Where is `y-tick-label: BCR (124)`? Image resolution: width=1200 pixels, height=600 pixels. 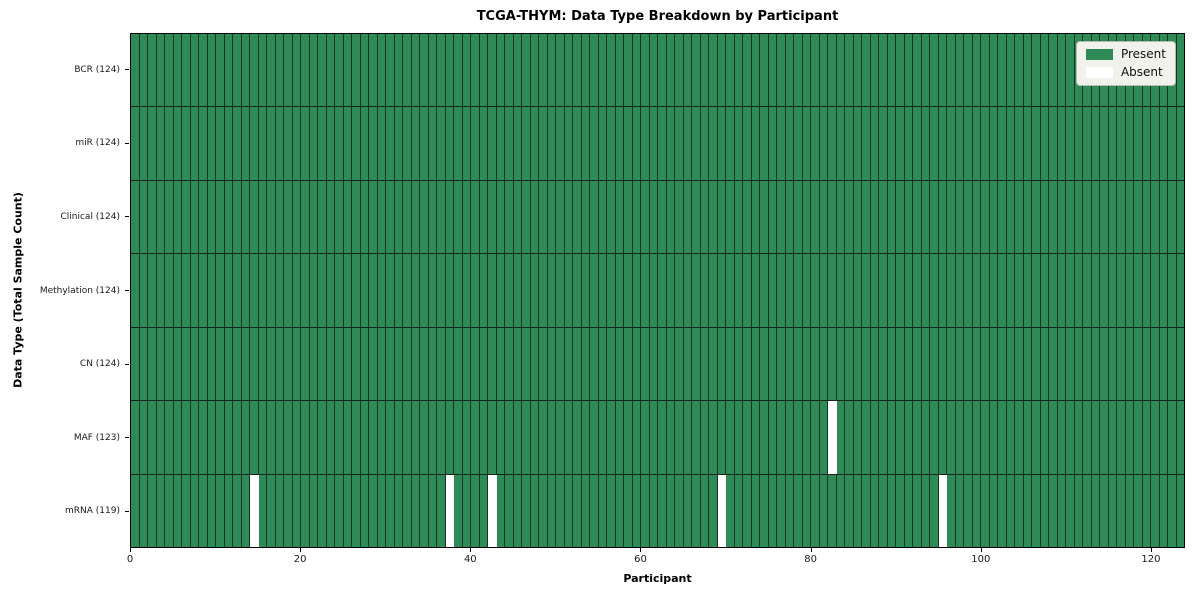 y-tick-label: BCR (124) is located at coordinates (97, 69).